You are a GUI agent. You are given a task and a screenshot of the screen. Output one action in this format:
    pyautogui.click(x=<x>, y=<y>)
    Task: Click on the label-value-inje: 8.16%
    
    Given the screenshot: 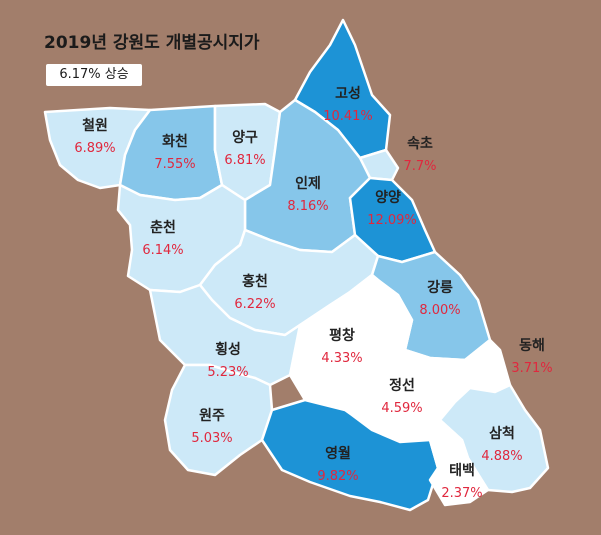 What is the action you would take?
    pyautogui.click(x=307, y=206)
    